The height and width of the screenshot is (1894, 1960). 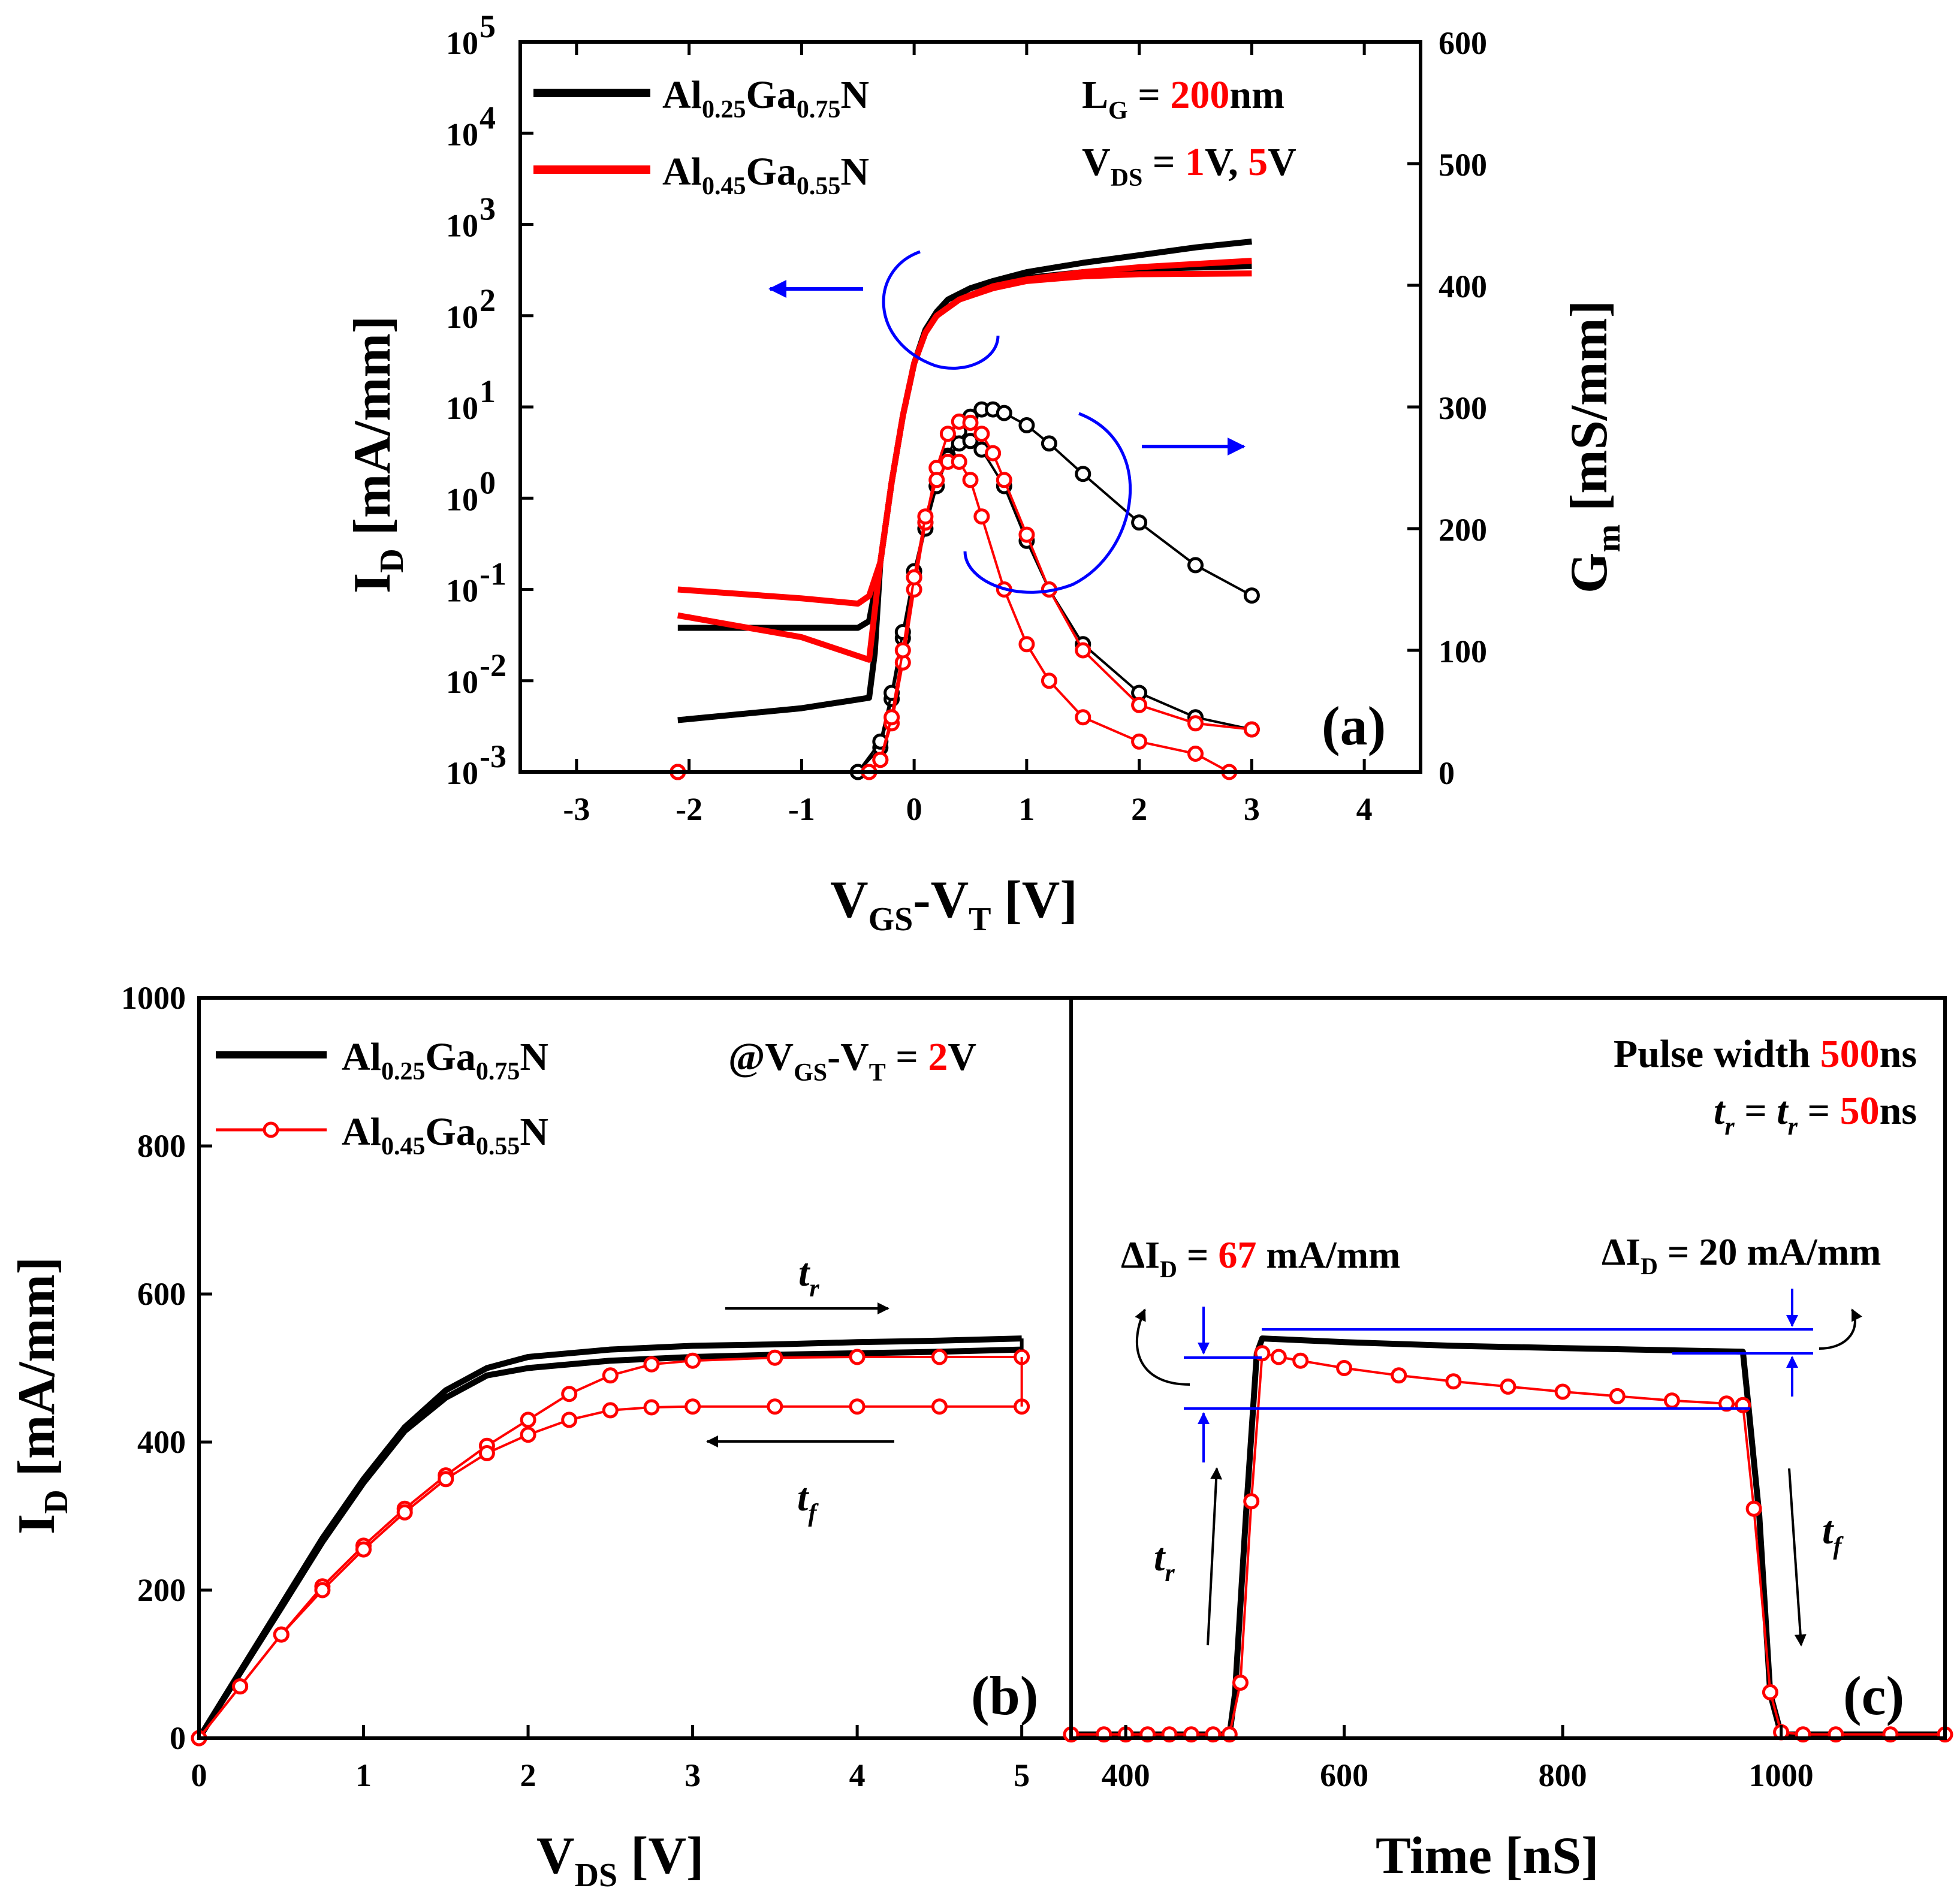 I want to click on panel-a-y-tick-exponent: -1, so click(x=493, y=574).